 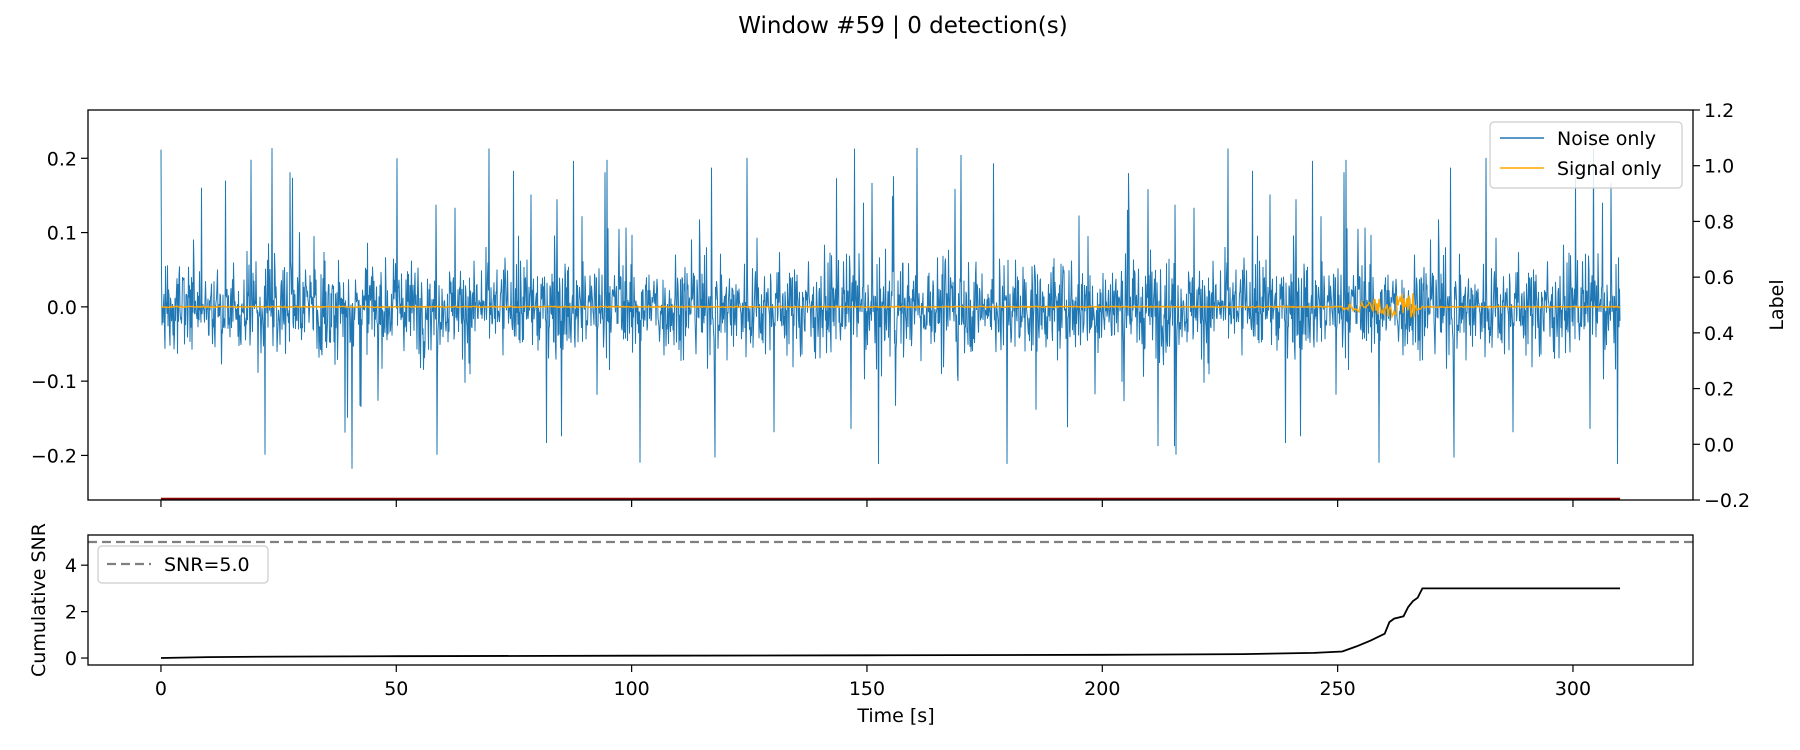 I want to click on waveform-y-ticks: −0.2 −0.1 0.0 0.1 0.2, so click(x=59, y=307).